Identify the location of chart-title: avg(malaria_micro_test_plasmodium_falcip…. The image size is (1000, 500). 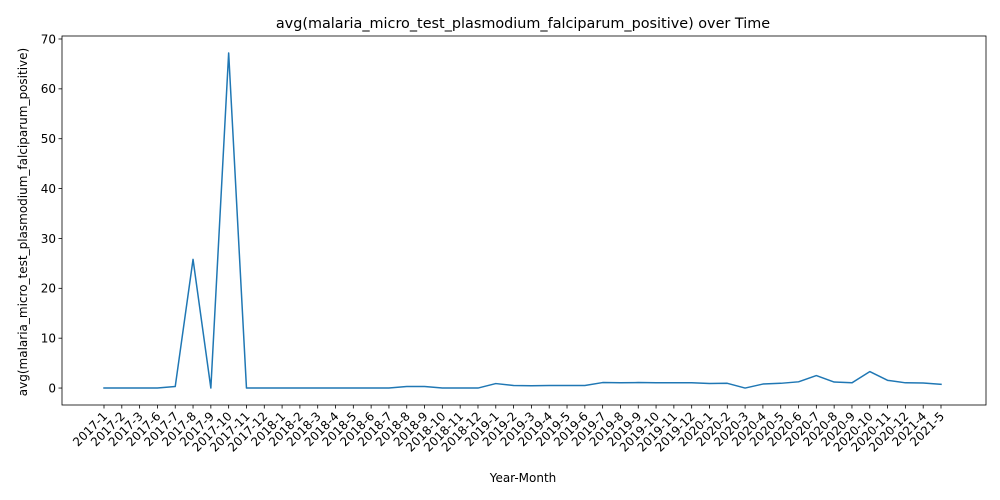
(523, 24).